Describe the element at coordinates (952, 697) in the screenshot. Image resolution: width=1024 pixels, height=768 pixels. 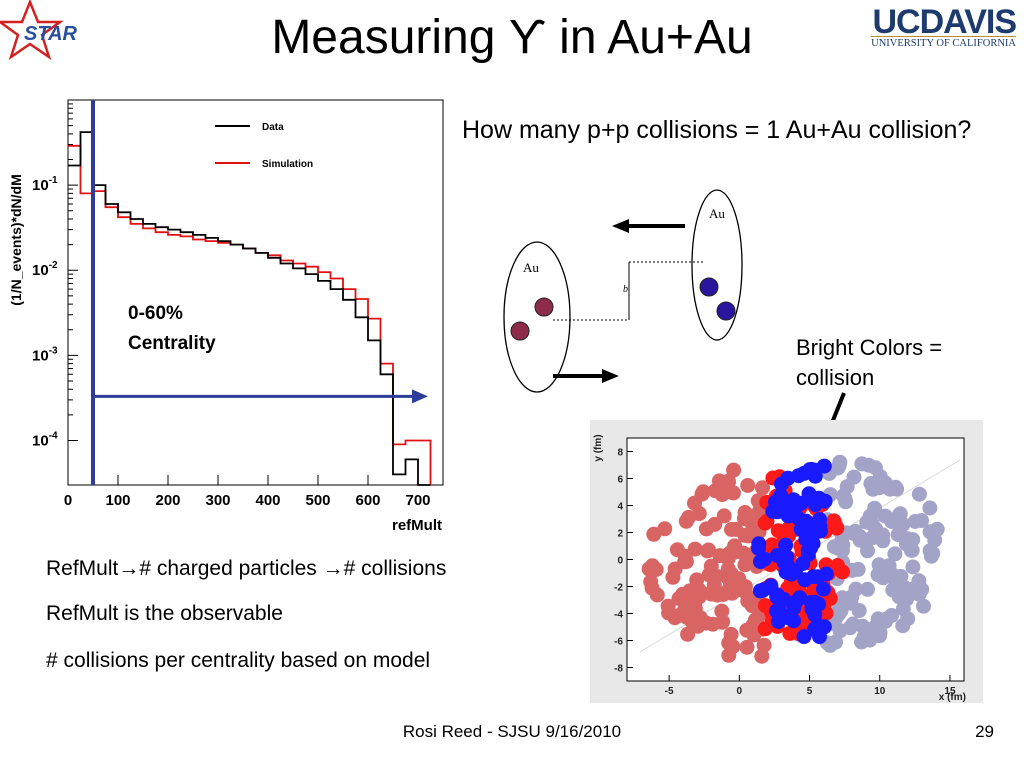
I see `scatter-x-axis-label: x (fm)` at that location.